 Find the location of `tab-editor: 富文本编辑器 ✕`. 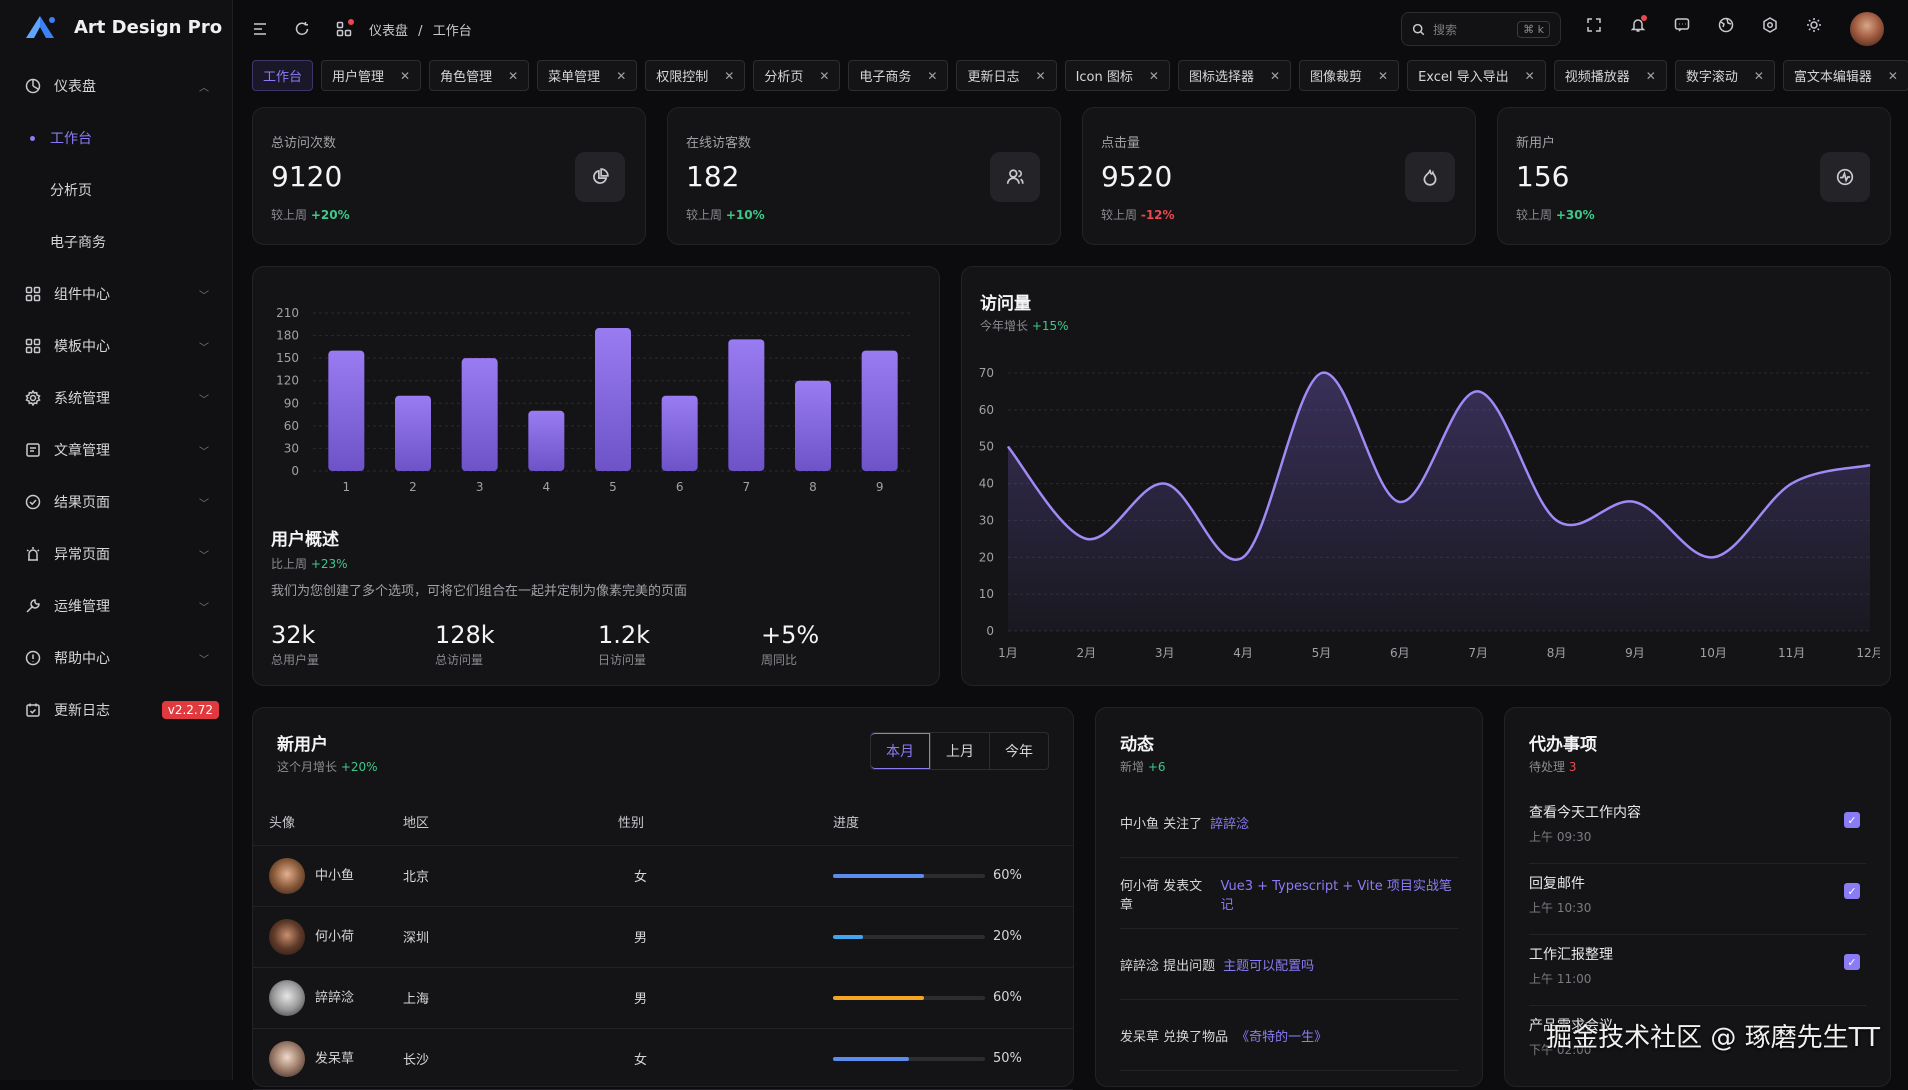

tab-editor: 富文本编辑器 ✕ is located at coordinates (1845, 75).